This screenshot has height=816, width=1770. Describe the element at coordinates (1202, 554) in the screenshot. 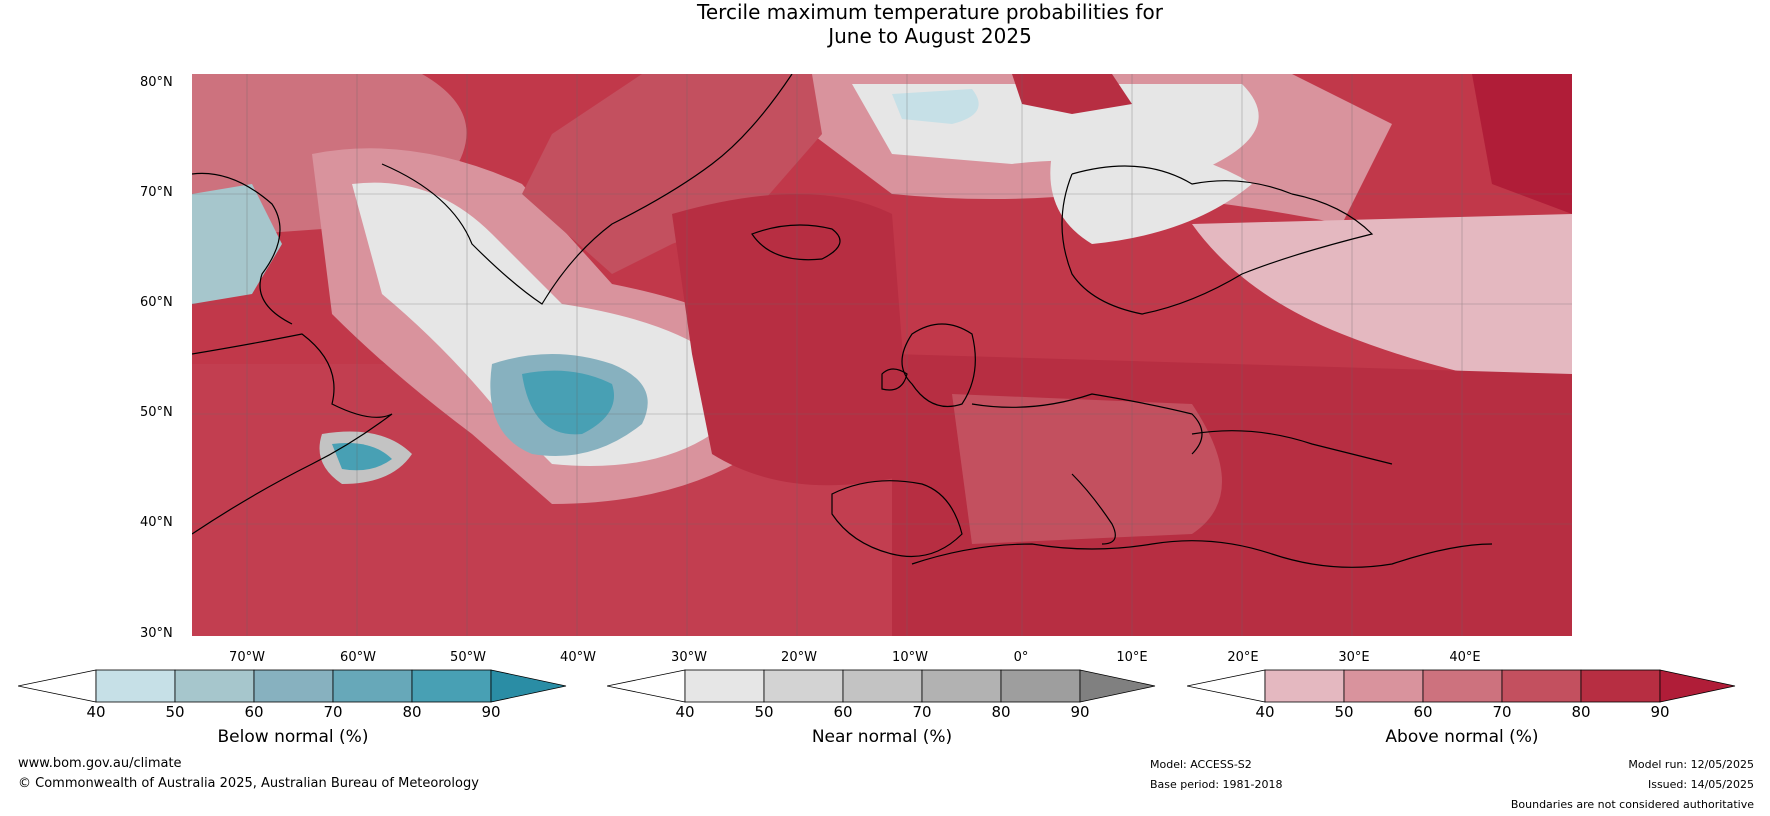

I see `mediterranean-south` at that location.